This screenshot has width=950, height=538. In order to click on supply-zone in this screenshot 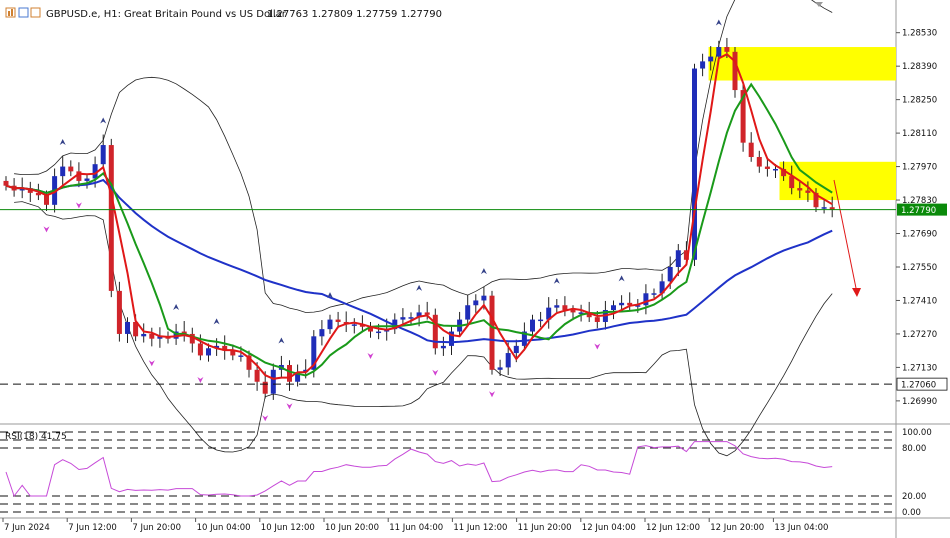, I will do `click(838, 181)`.